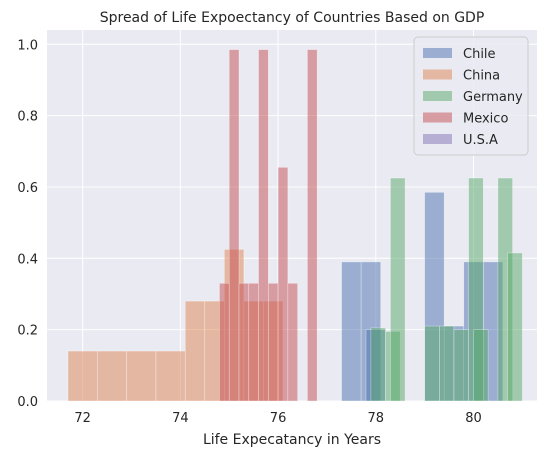 The image size is (550, 457). Describe the element at coordinates (292, 440) in the screenshot. I see `x-axis-label: Life Expecatancy in Years` at that location.